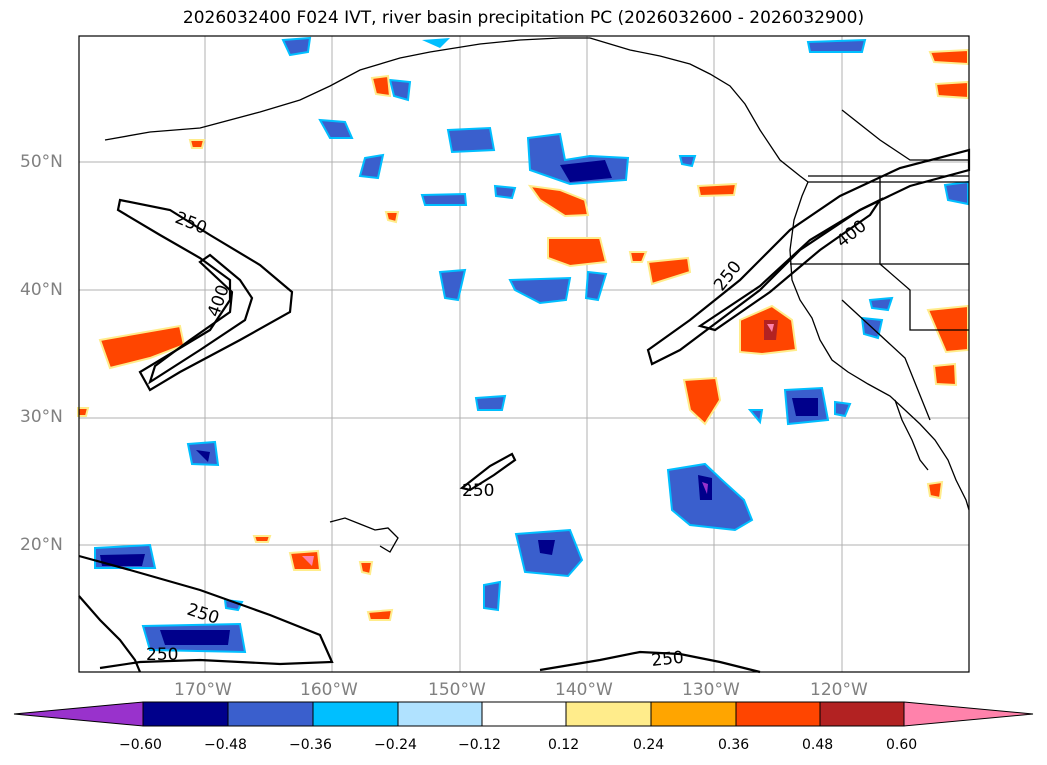  Describe the element at coordinates (649, 745) in the screenshot. I see `colorbar-tick: 0.24` at that location.